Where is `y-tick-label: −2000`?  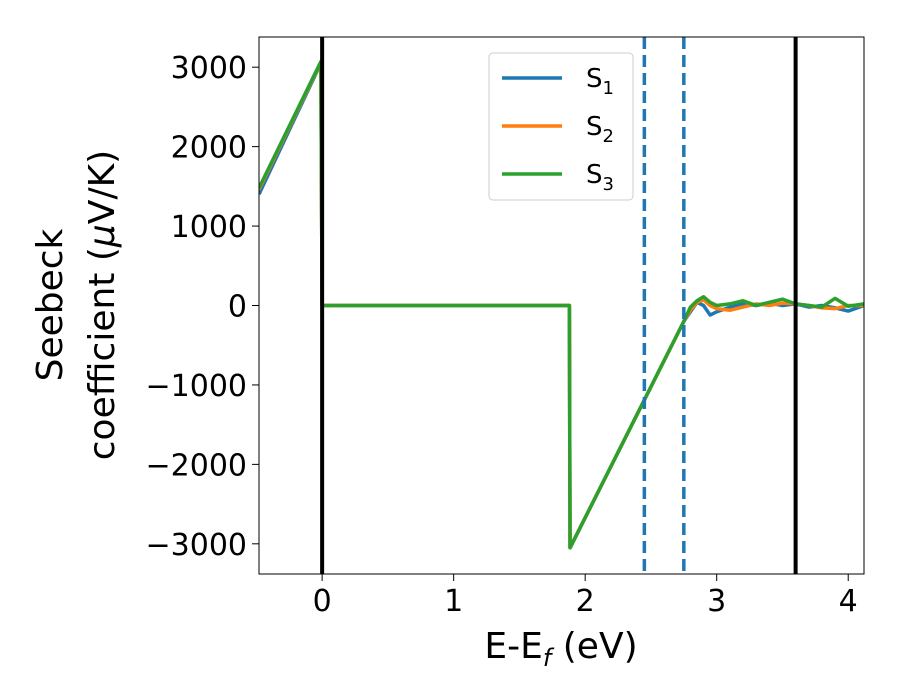 y-tick-label: −2000 is located at coordinates (196, 465).